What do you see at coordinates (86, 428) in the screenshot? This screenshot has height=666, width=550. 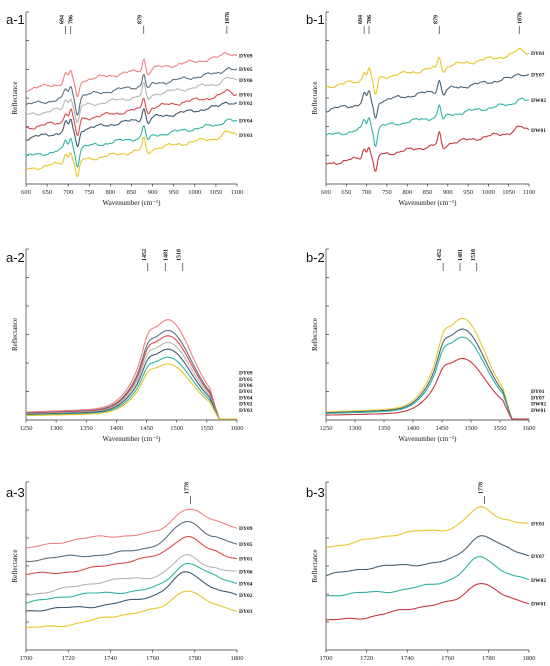 I see `x-tick-label: 1350` at bounding box center [86, 428].